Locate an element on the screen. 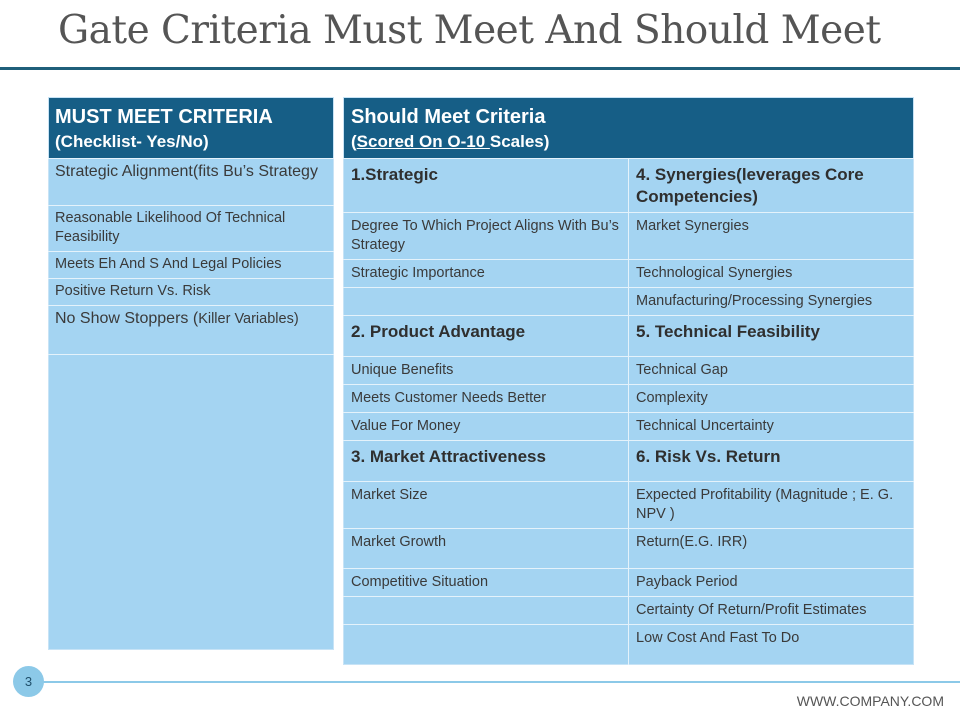 The height and width of the screenshot is (720, 960). should-meet-row: Certainty Of Return/Profit Estimates is located at coordinates (628, 610).